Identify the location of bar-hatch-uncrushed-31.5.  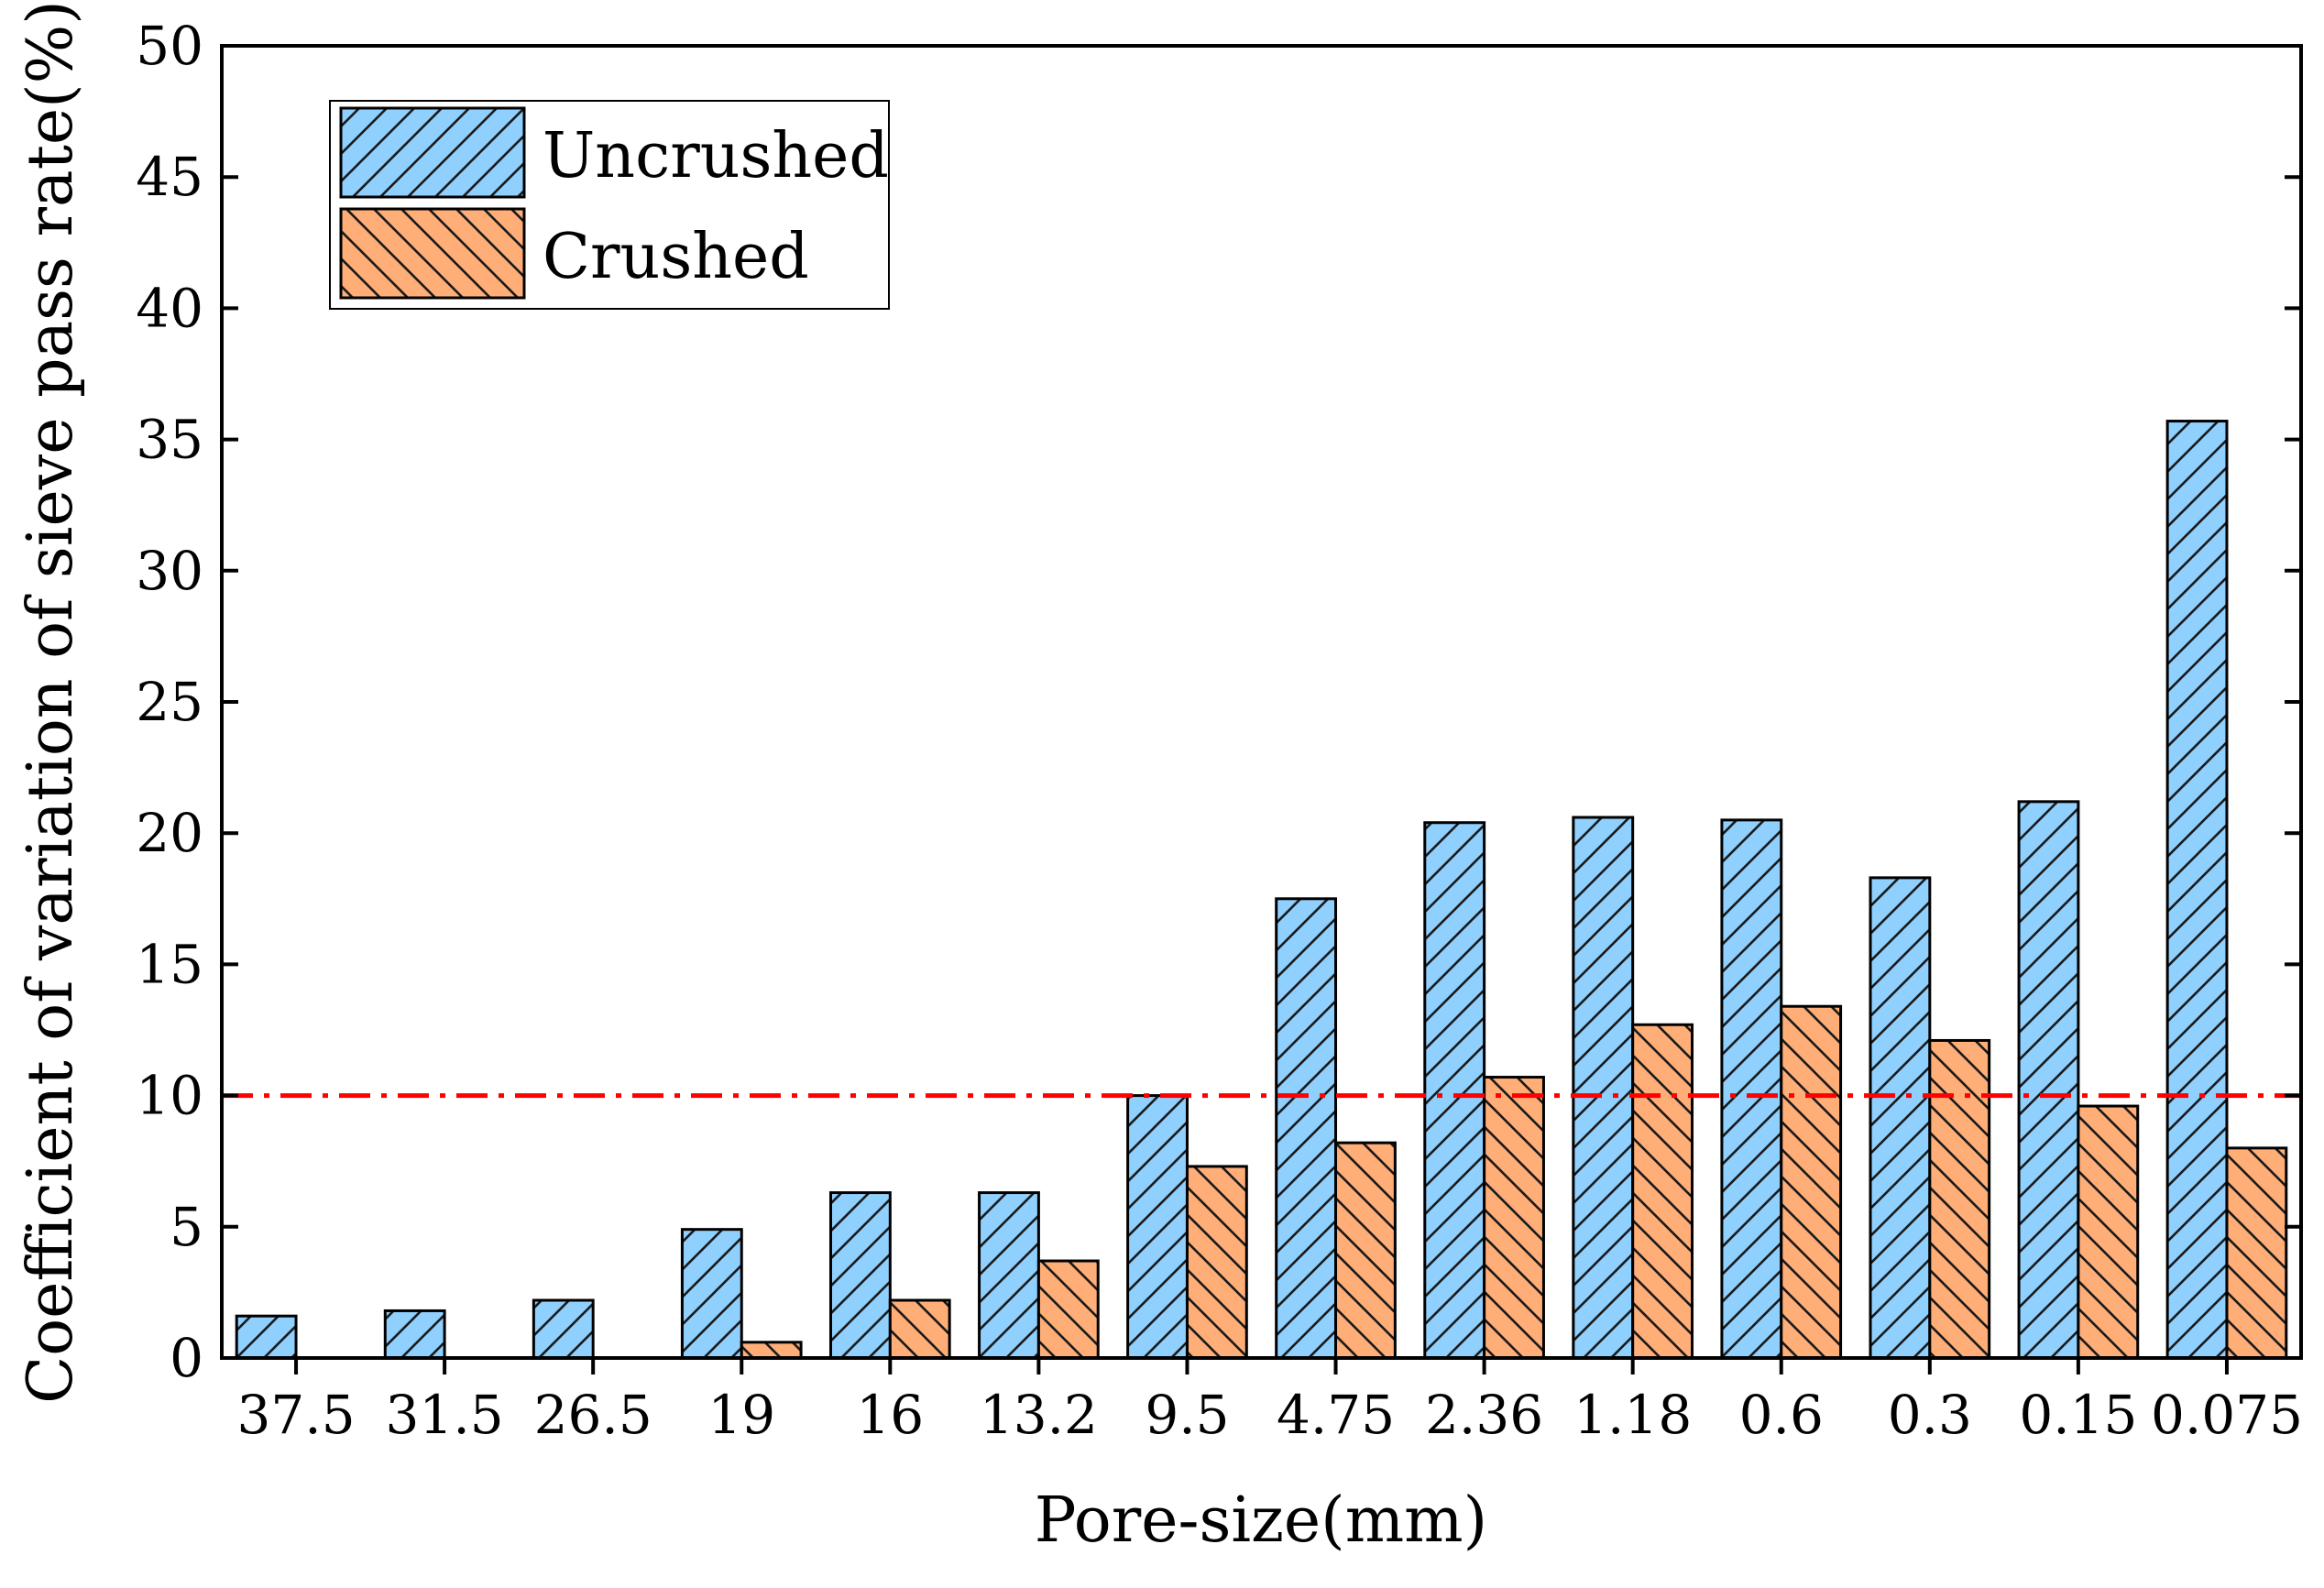
(414, 1334).